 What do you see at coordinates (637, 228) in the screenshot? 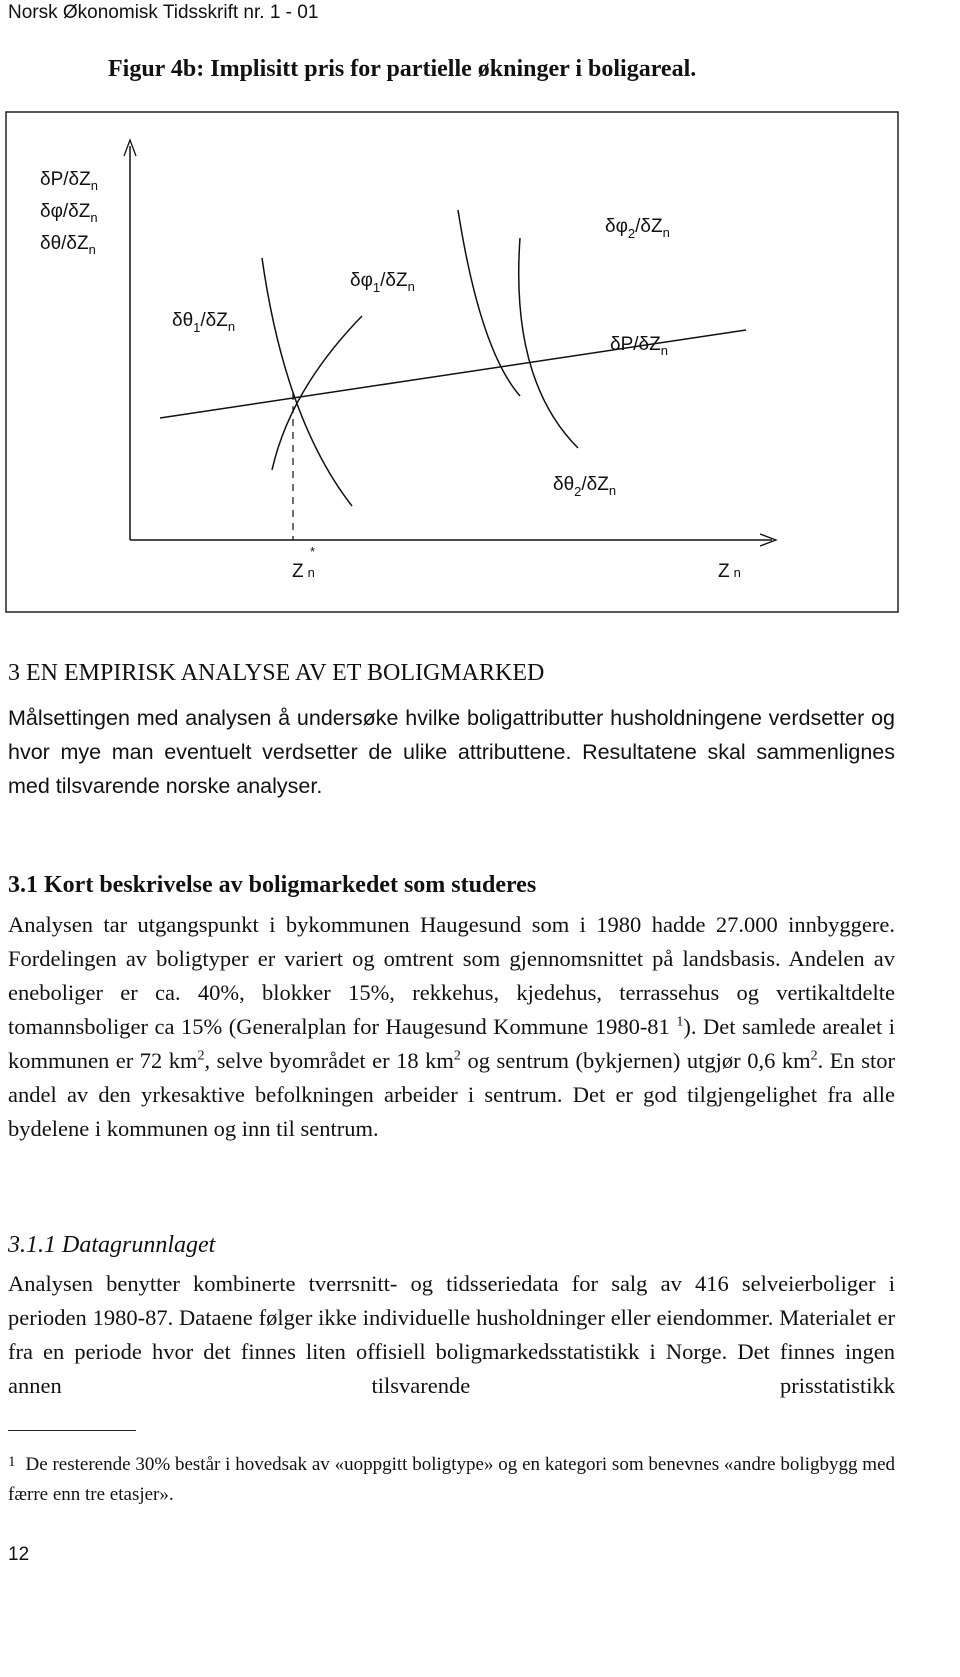
I see `curve-label: δφ2/δZn` at bounding box center [637, 228].